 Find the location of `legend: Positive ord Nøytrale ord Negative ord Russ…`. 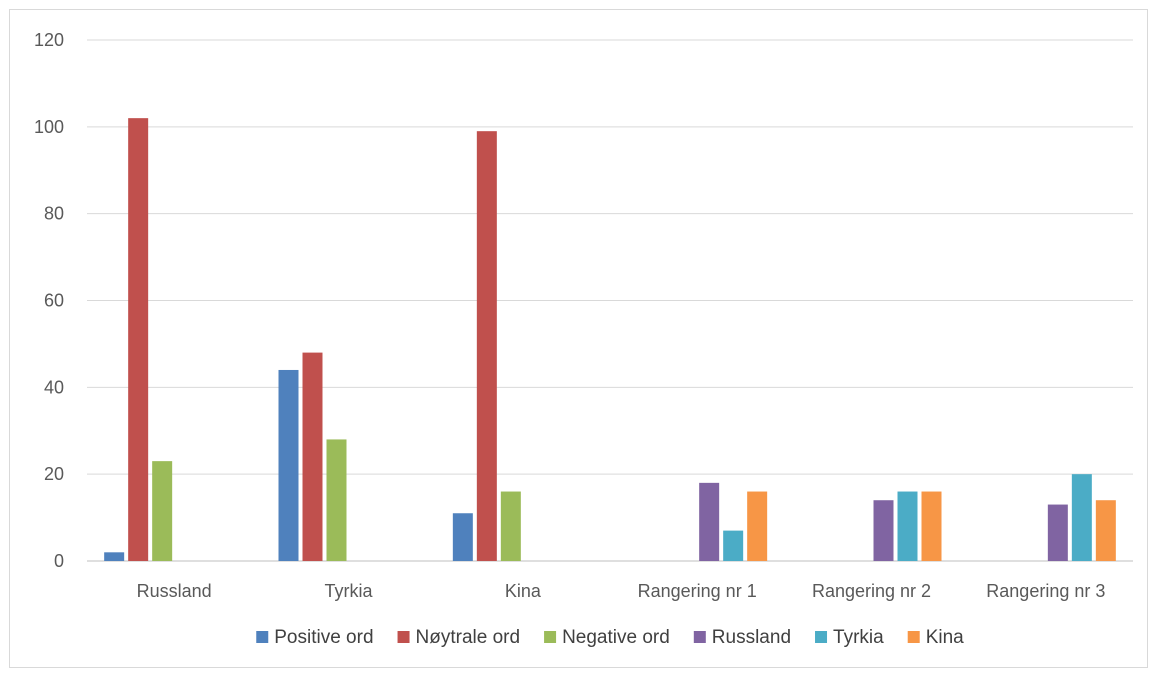

legend: Positive ord Nøytrale ord Negative ord Russ… is located at coordinates (610, 637).